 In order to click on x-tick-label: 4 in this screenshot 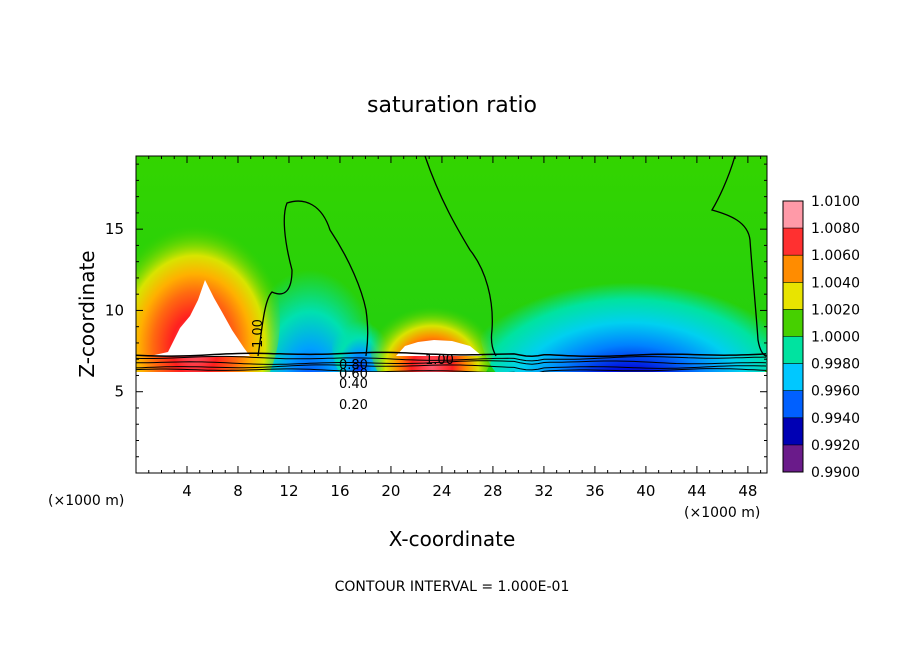, I will do `click(187, 491)`.